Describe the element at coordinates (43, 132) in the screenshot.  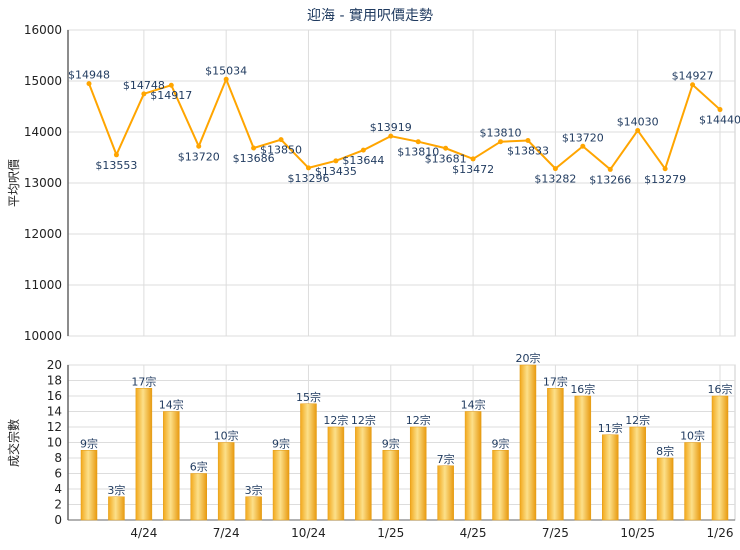
I see `y-tick-label: 14000` at that location.